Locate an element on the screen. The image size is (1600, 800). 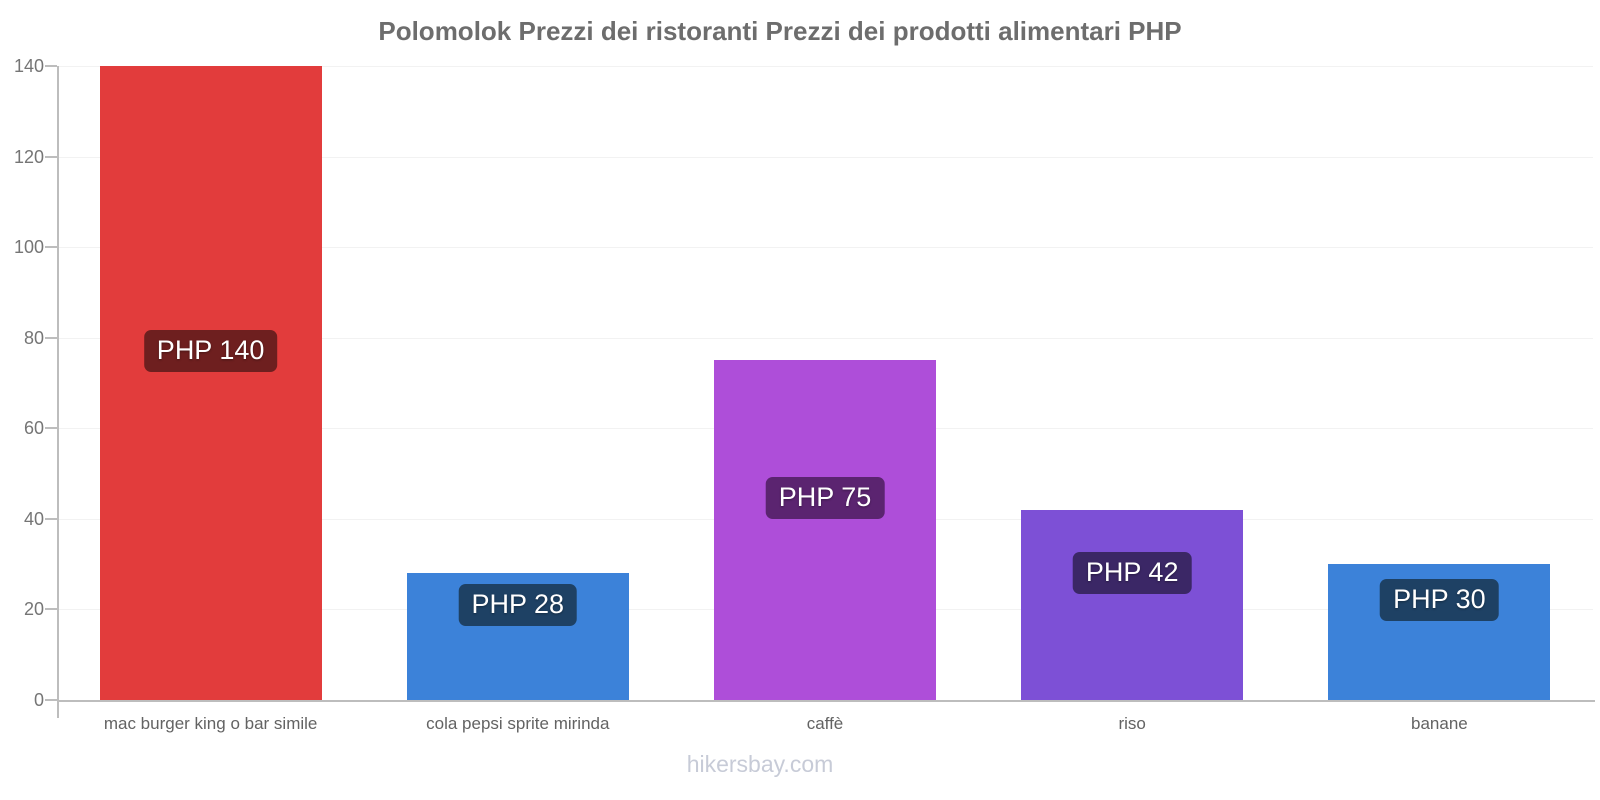
x-category-label: cola pepsi sprite mirinda is located at coordinates (518, 723).